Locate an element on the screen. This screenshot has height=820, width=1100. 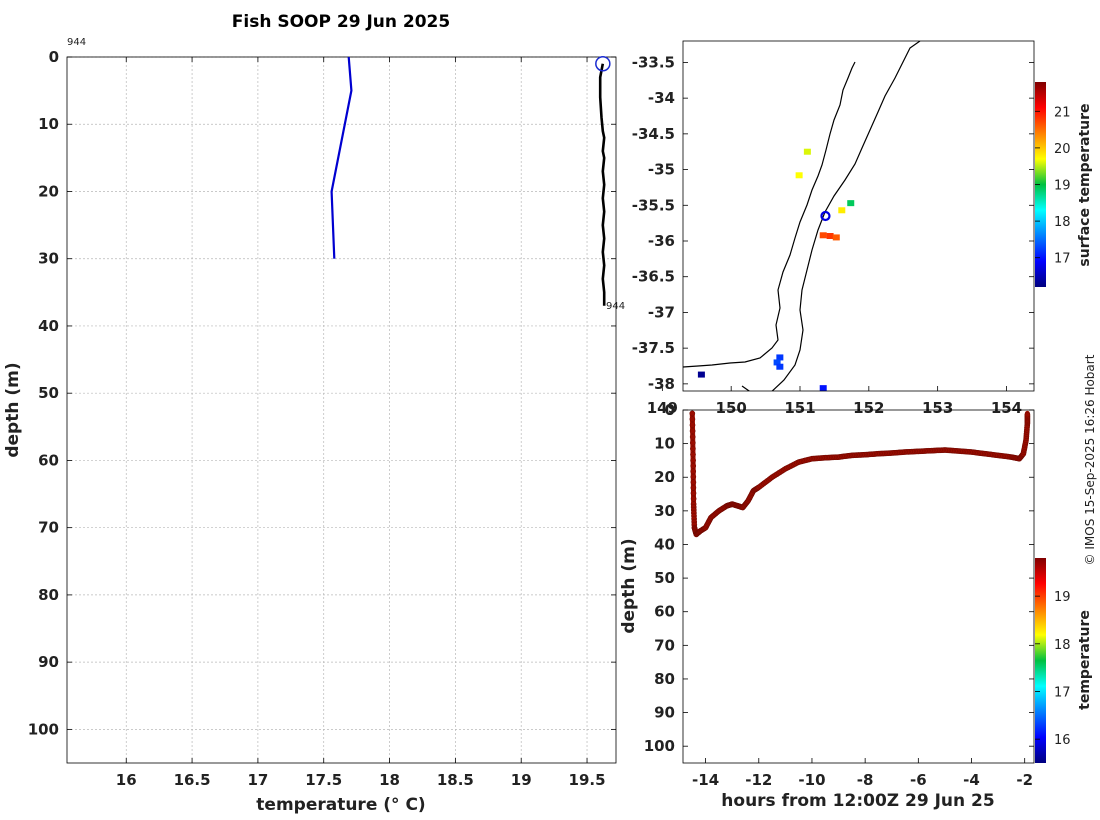
depth-time-x-tick-label: -12 is located at coordinates (758, 780).